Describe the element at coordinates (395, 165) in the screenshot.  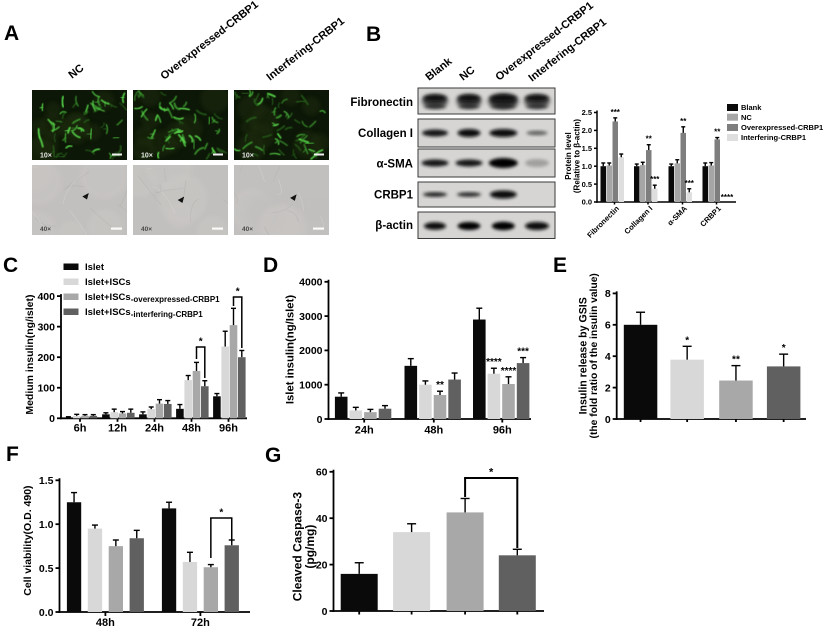
I see `svg-text: α-SMA` at that location.